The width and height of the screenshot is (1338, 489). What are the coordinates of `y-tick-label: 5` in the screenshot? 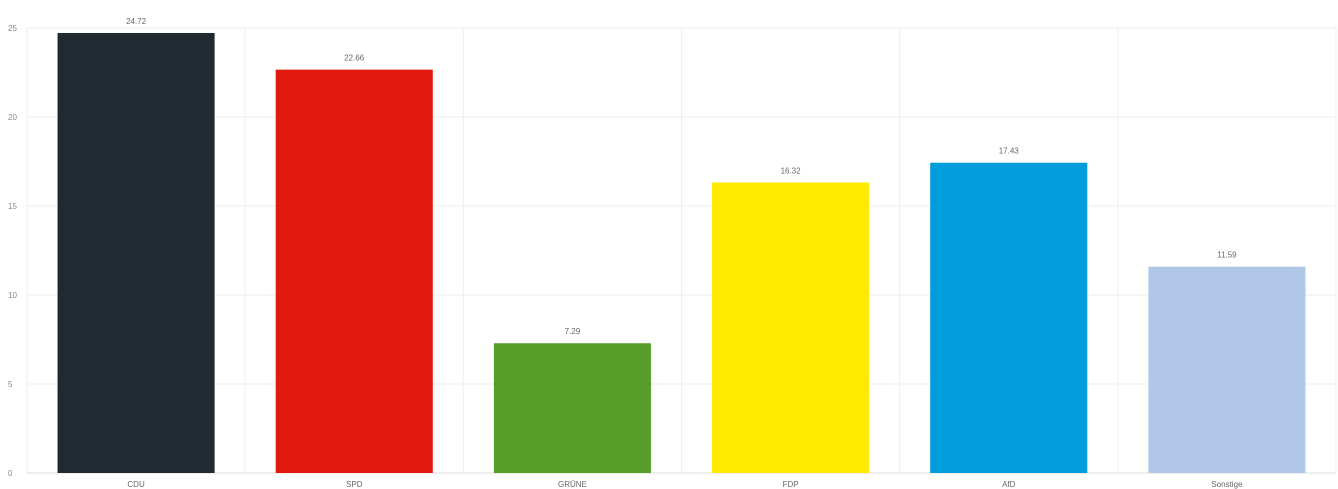 It's located at (10, 384).